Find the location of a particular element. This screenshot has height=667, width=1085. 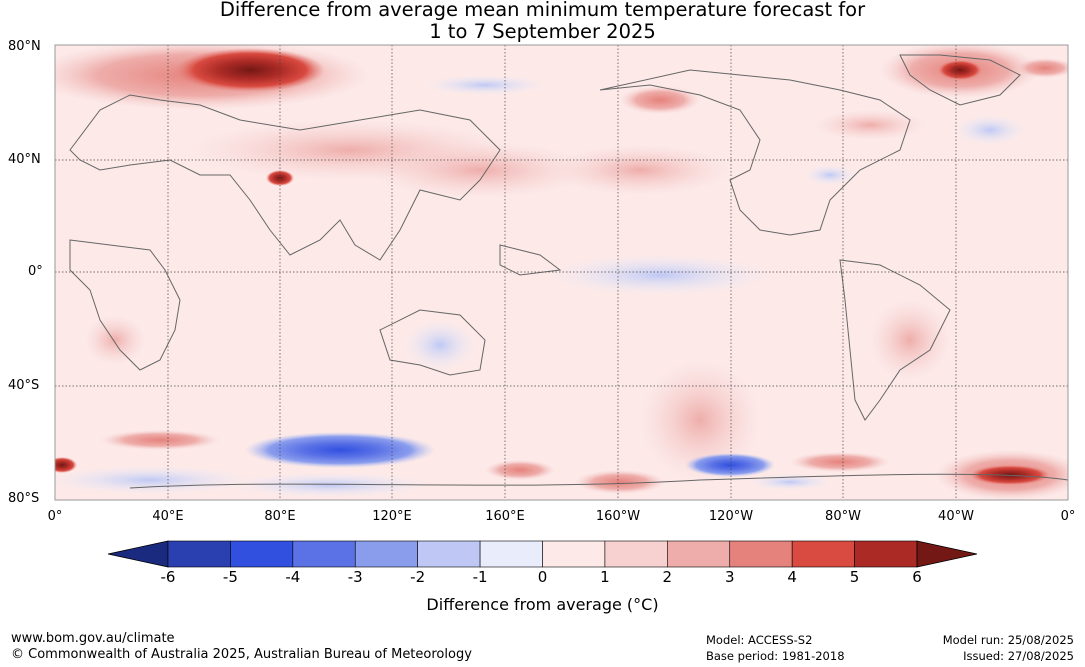

footer-issued: Issued: 27/08/2025 is located at coordinates (1018, 656).